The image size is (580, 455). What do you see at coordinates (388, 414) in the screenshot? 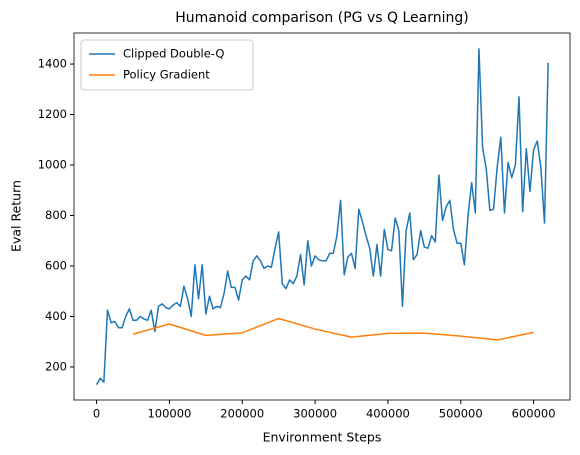
I see `x-tick-label: 400000` at bounding box center [388, 414].